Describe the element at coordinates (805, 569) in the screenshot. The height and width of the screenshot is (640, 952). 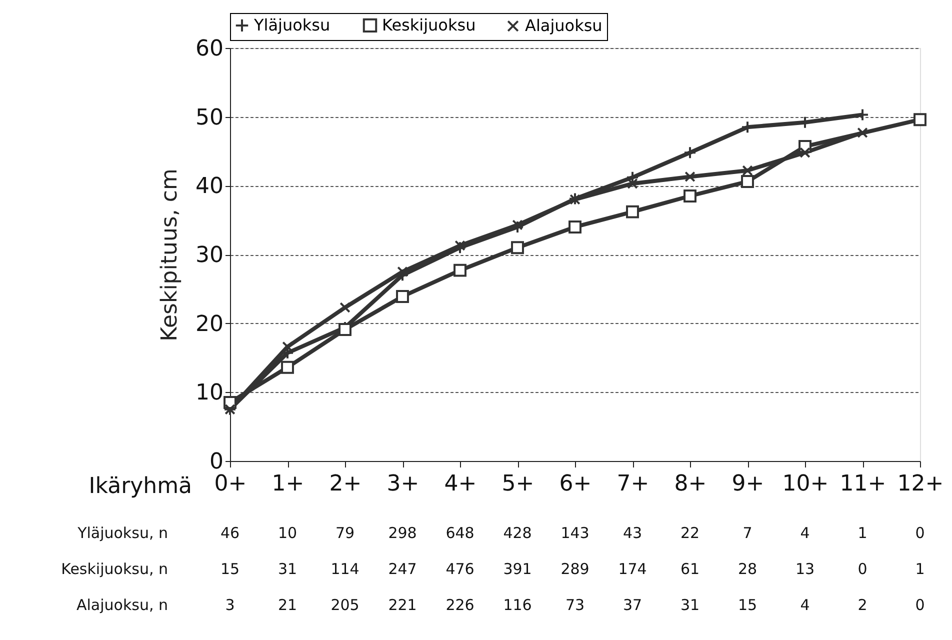
I see `text: 13` at that location.